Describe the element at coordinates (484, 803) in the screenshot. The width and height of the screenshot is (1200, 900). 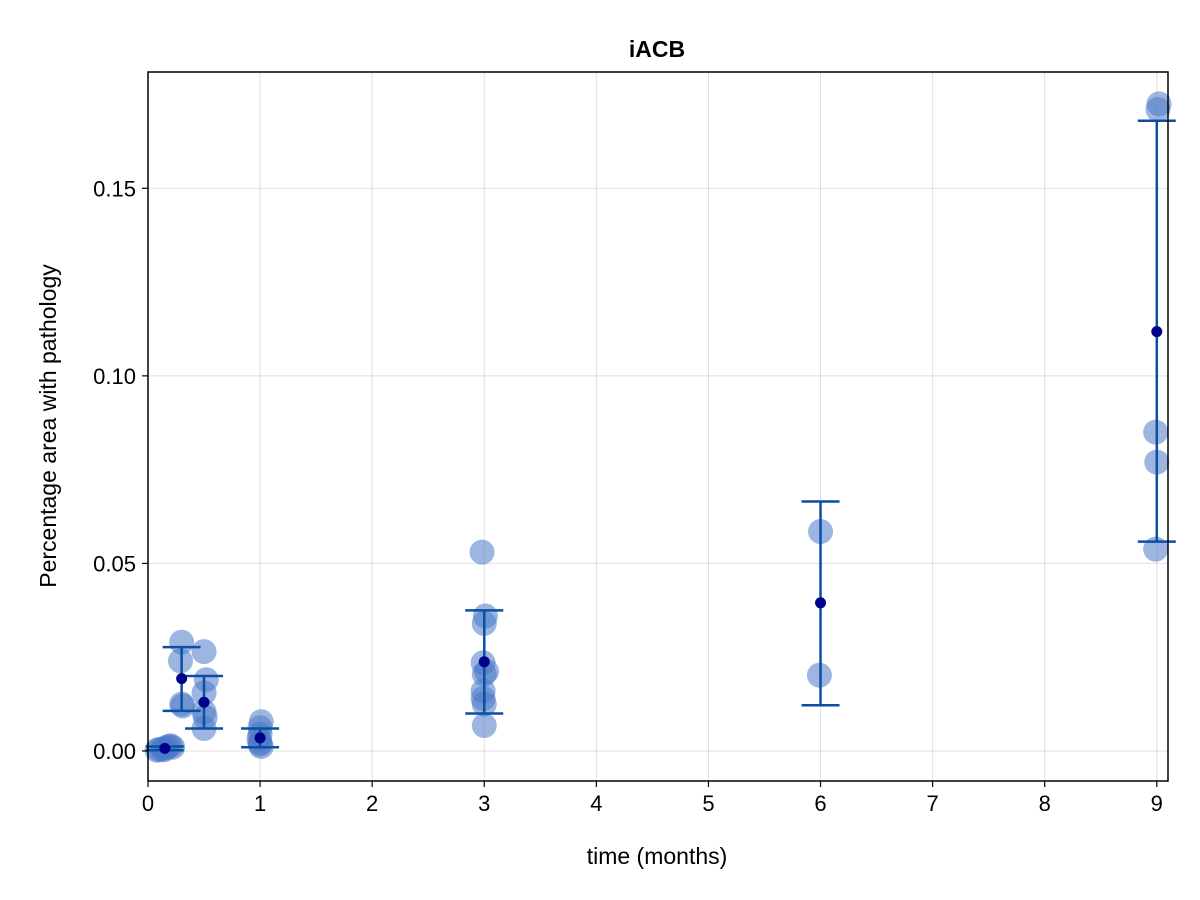
I see `x-tick-label: 3` at that location.